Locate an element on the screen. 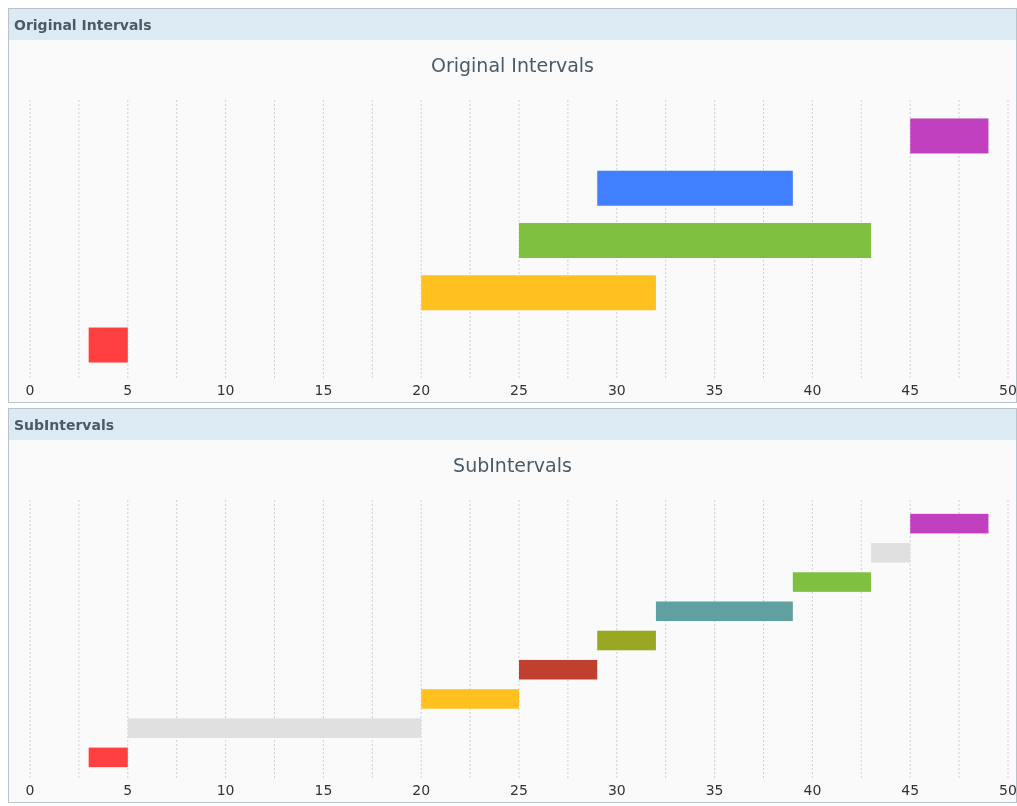 This screenshot has width=1017, height=806. chart-subtitle: Original Intervals is located at coordinates (512, 65).